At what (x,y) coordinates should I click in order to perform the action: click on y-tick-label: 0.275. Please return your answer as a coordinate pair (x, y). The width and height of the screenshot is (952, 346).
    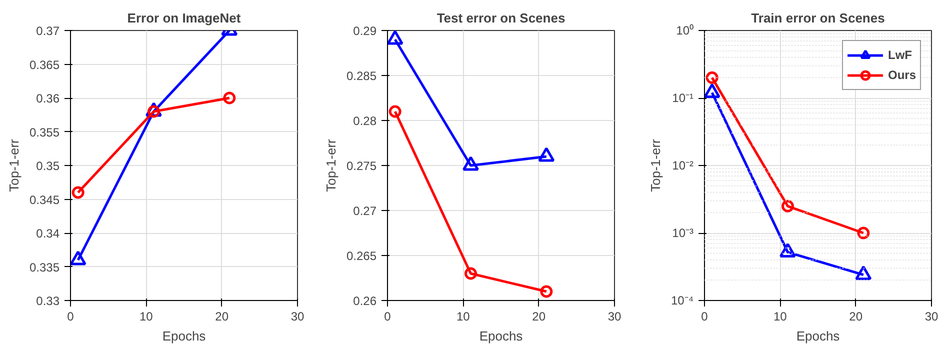
    Looking at the image, I should click on (361, 166).